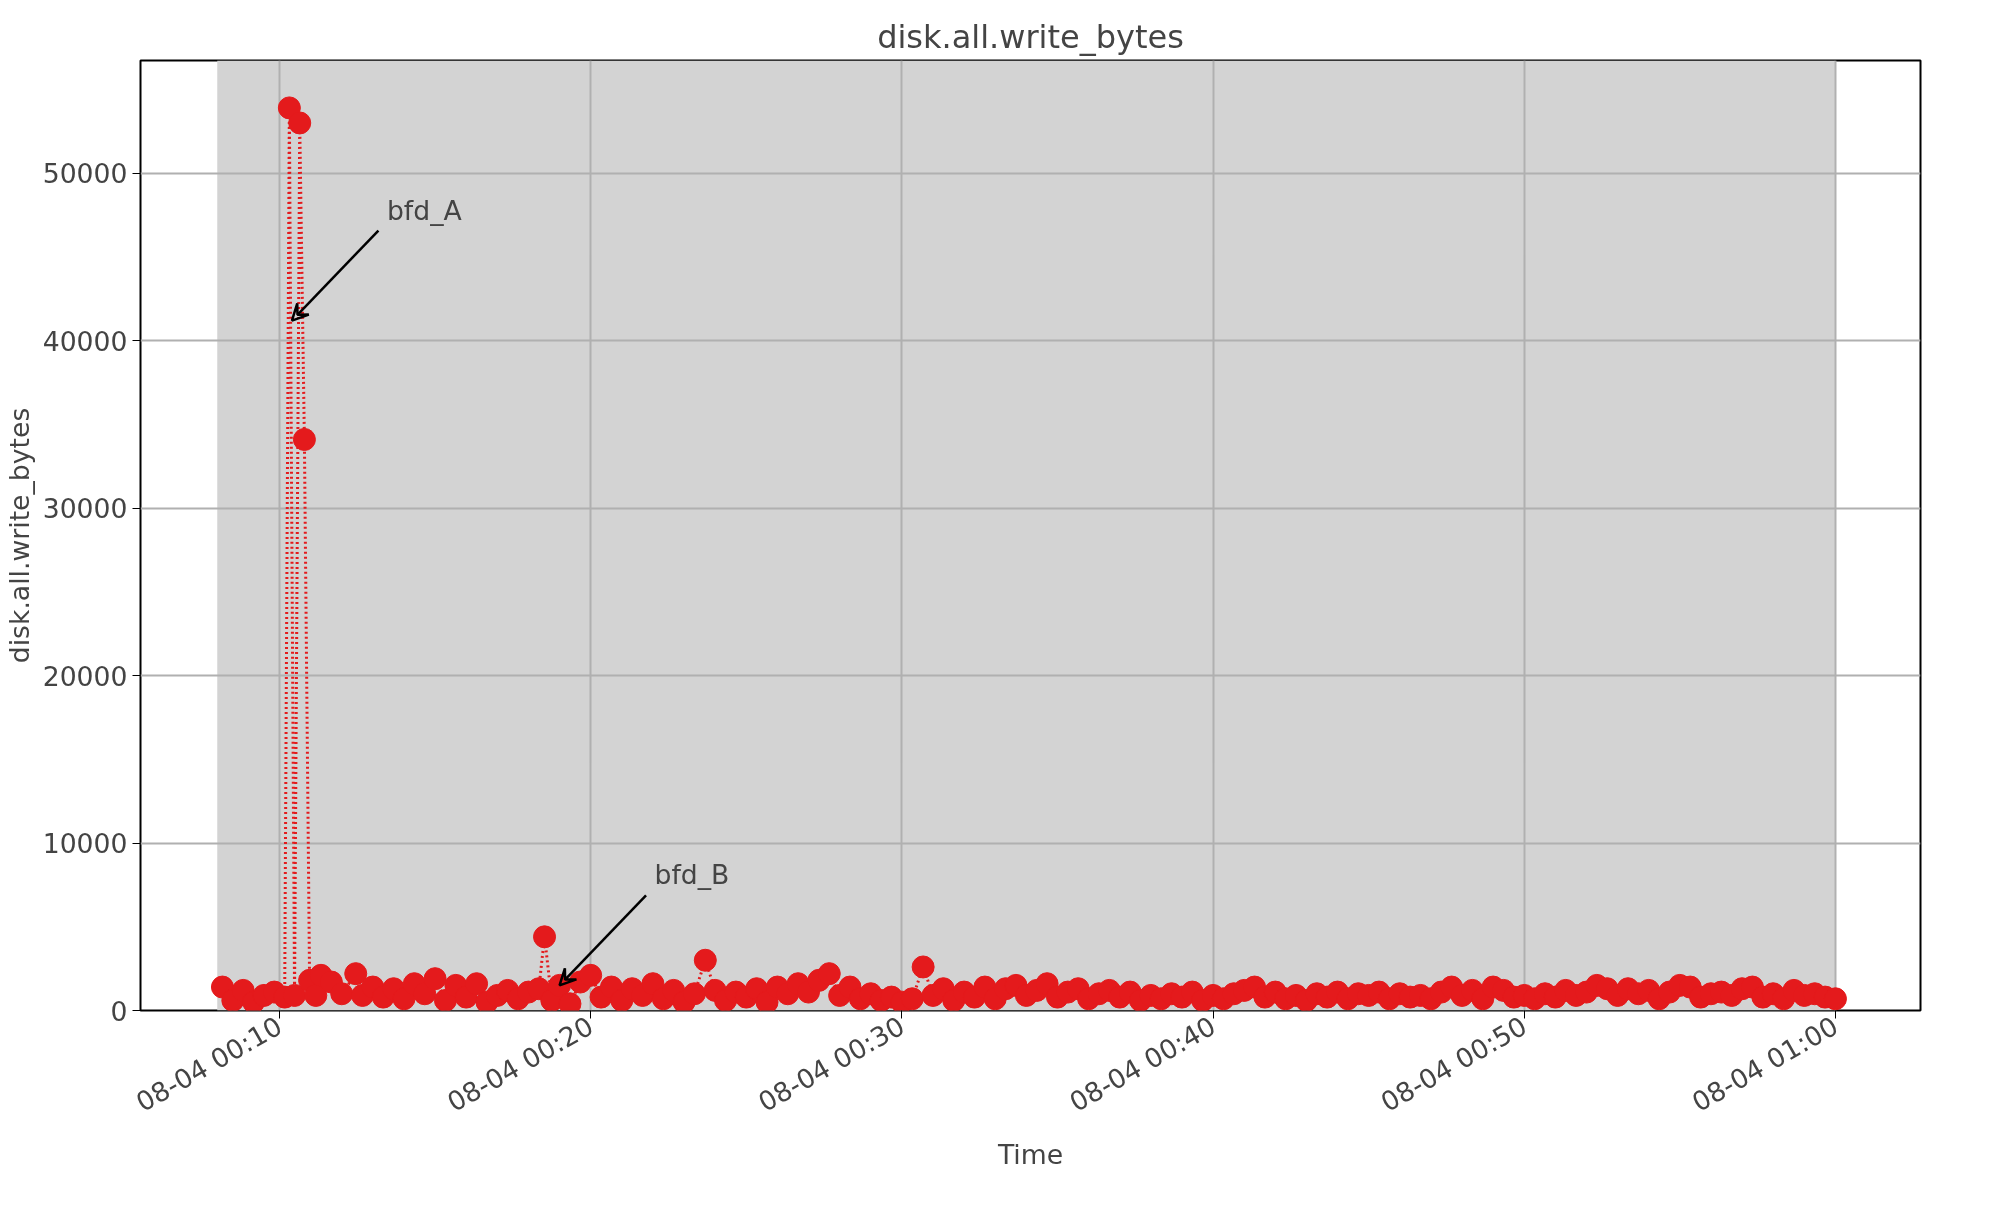 The width and height of the screenshot is (1993, 1217). What do you see at coordinates (85, 676) in the screenshot?
I see `y-tick-label: 20000` at bounding box center [85, 676].